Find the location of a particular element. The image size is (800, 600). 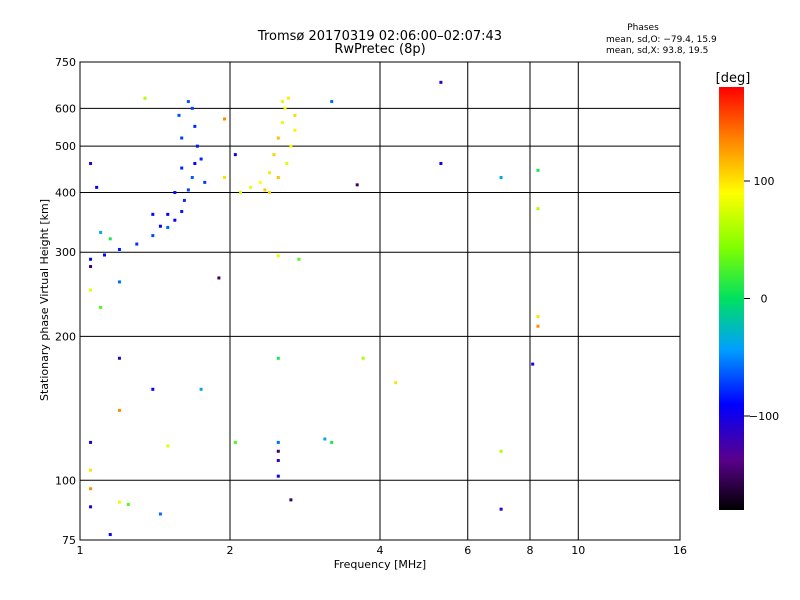

colorbar-tick-label: 100 is located at coordinates (764, 181).